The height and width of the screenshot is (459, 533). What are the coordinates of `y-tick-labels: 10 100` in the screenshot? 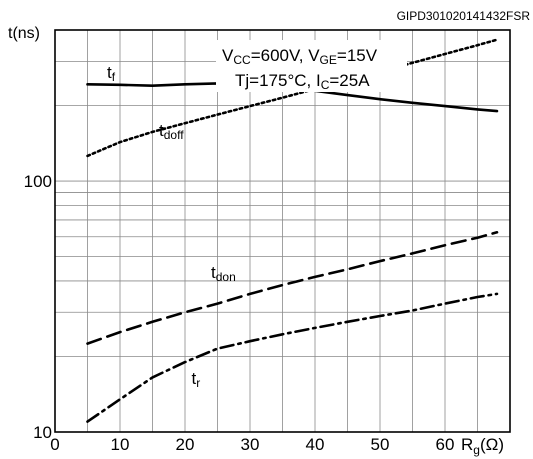 It's located at (38, 307).